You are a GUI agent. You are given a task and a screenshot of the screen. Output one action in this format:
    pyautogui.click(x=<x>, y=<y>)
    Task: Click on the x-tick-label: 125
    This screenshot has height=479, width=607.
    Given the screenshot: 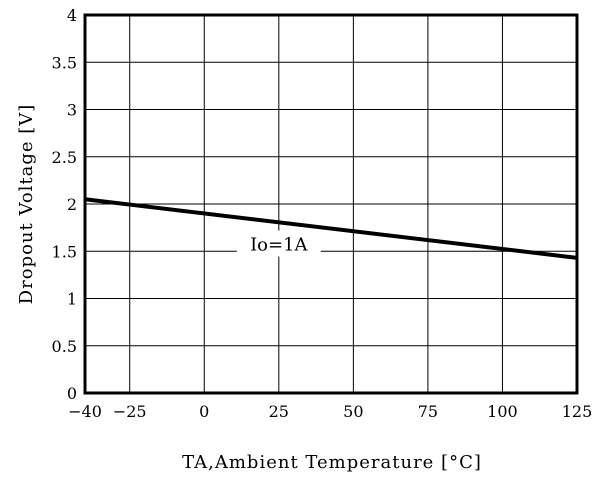 What is the action you would take?
    pyautogui.click(x=577, y=411)
    